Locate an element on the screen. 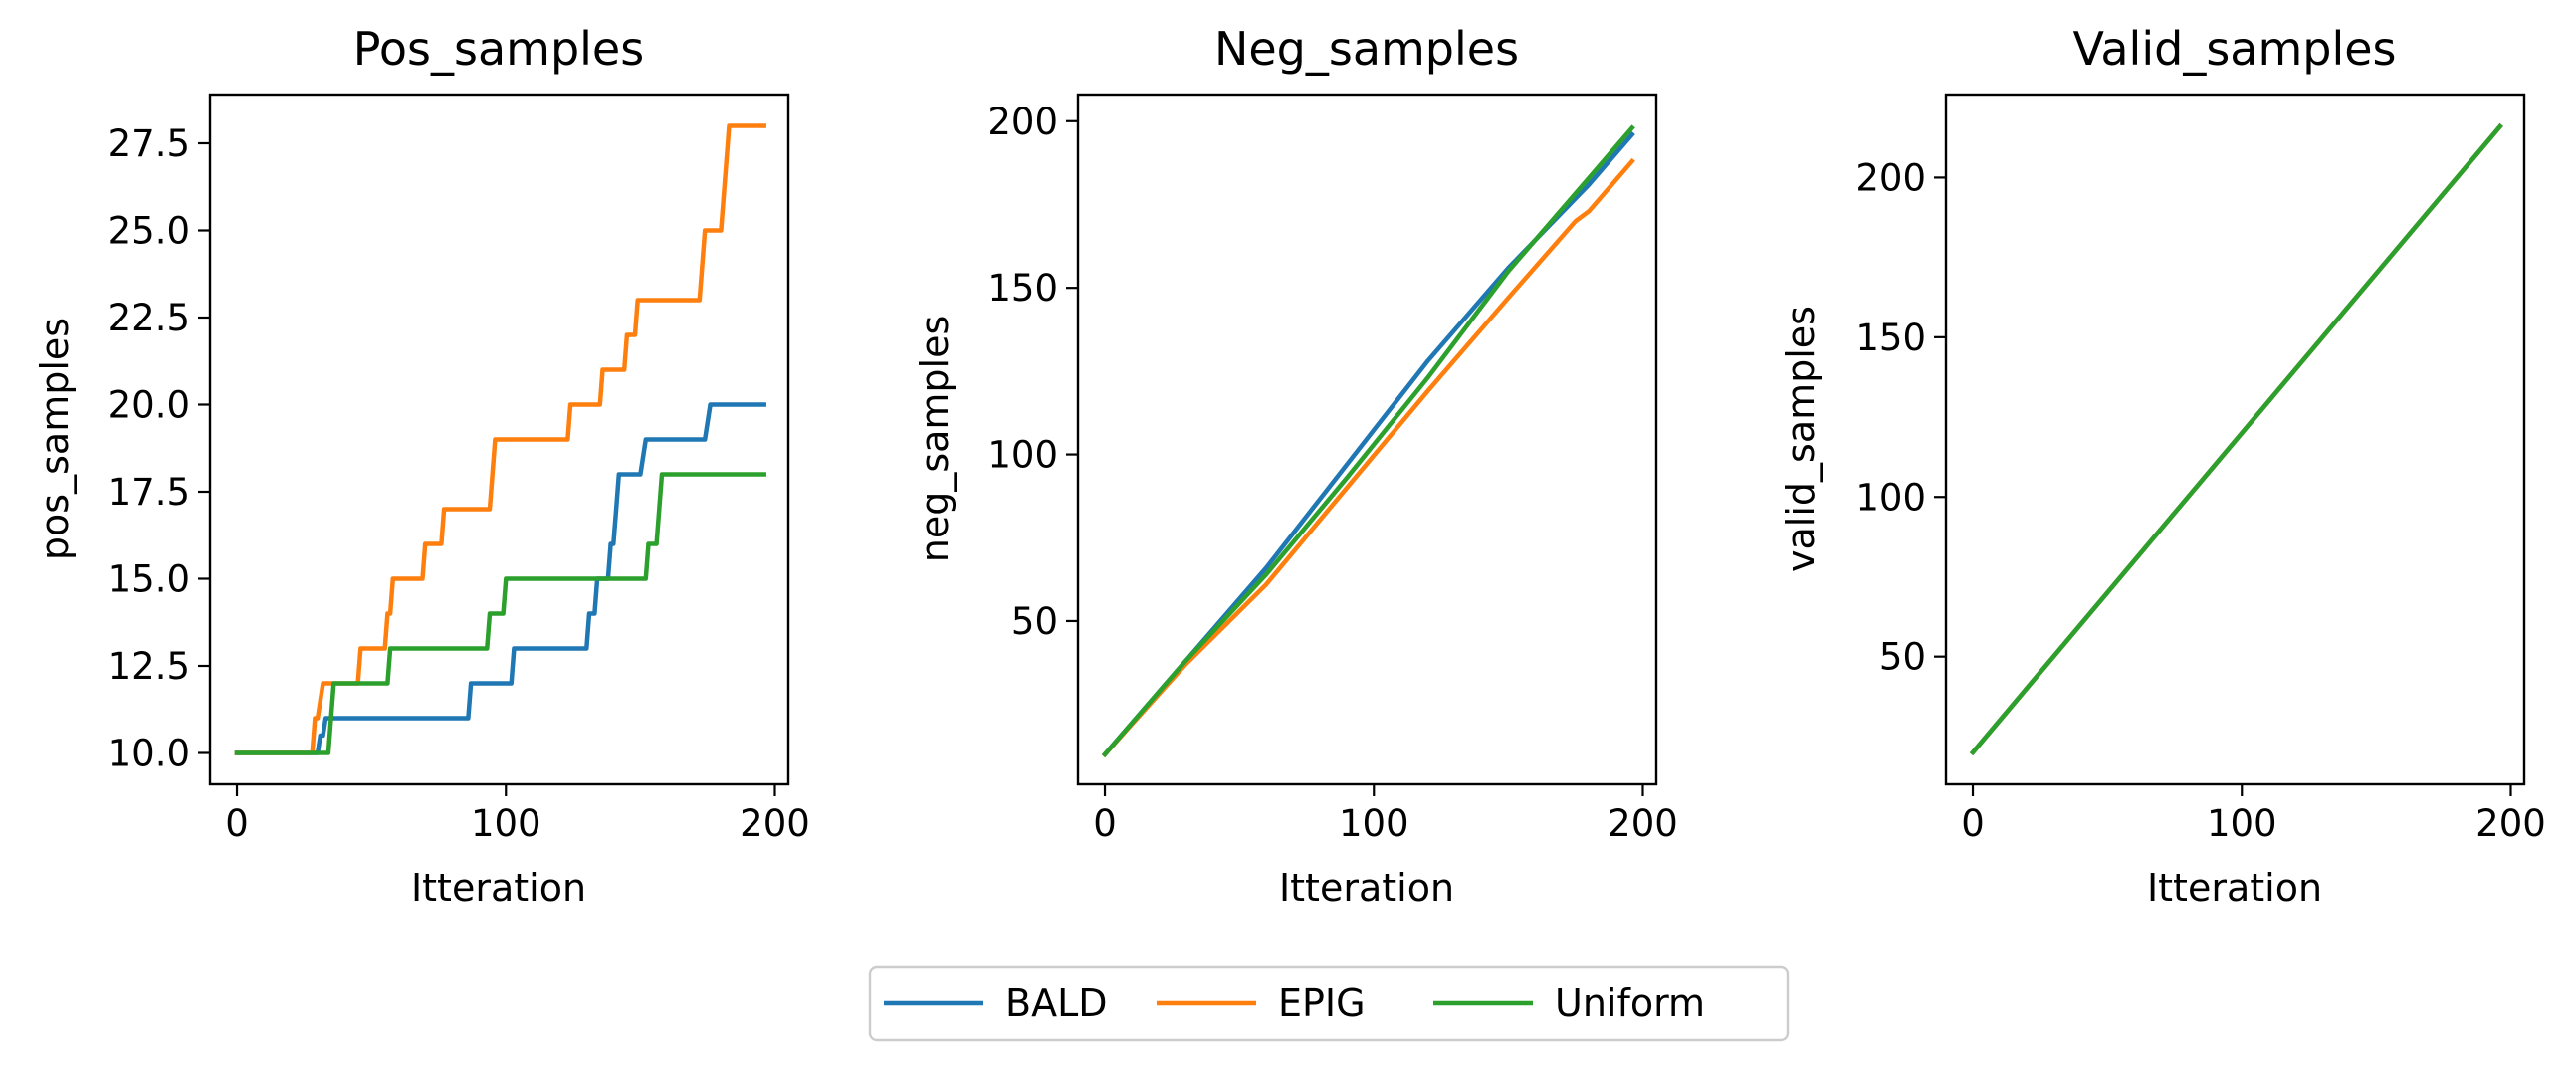  y-tick-label: 10.0 is located at coordinates (149, 754).